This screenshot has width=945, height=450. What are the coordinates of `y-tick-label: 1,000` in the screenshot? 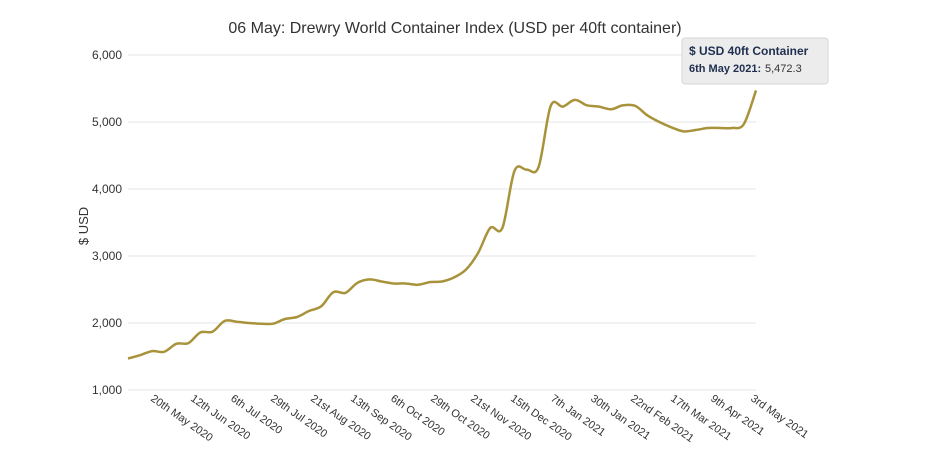 It's located at (107, 390).